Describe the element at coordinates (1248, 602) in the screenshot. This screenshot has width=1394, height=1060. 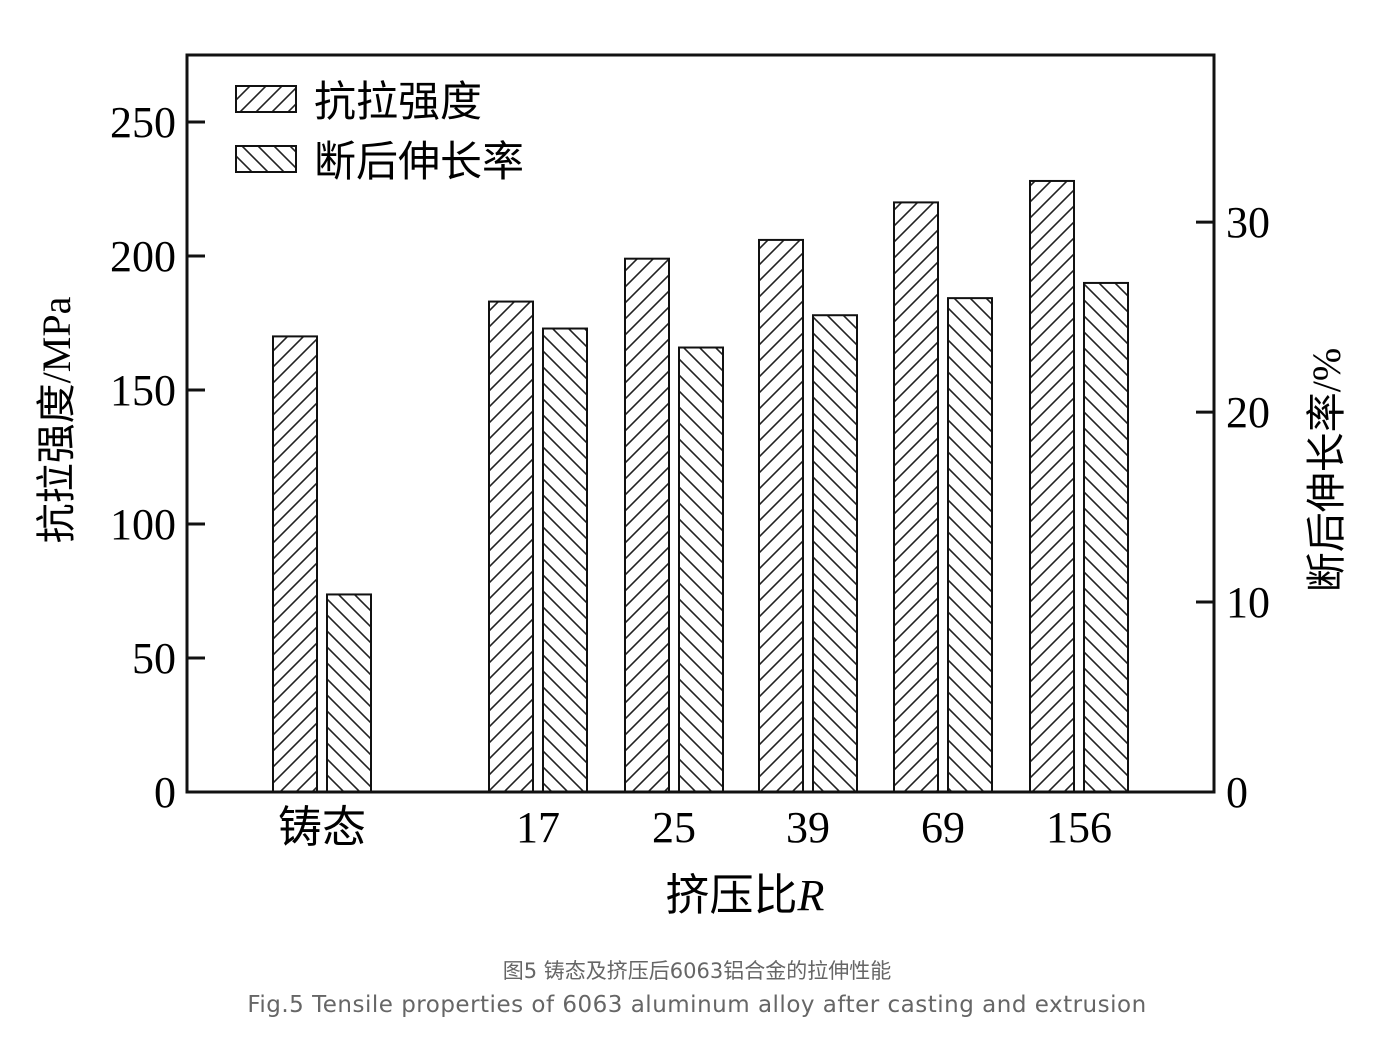
I see `y-right-tick-label: 10` at that location.